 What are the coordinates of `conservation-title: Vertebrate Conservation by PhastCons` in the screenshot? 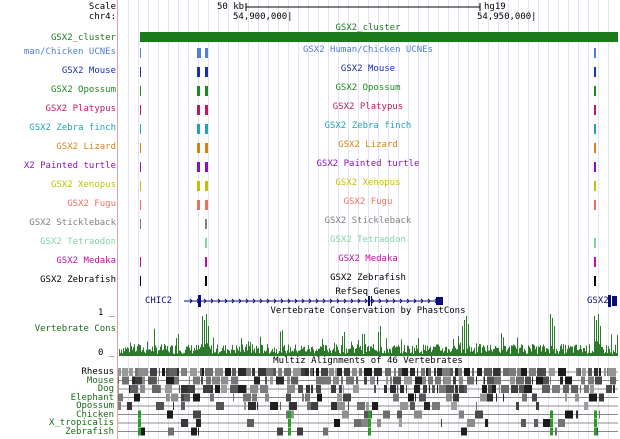 It's located at (368, 311).